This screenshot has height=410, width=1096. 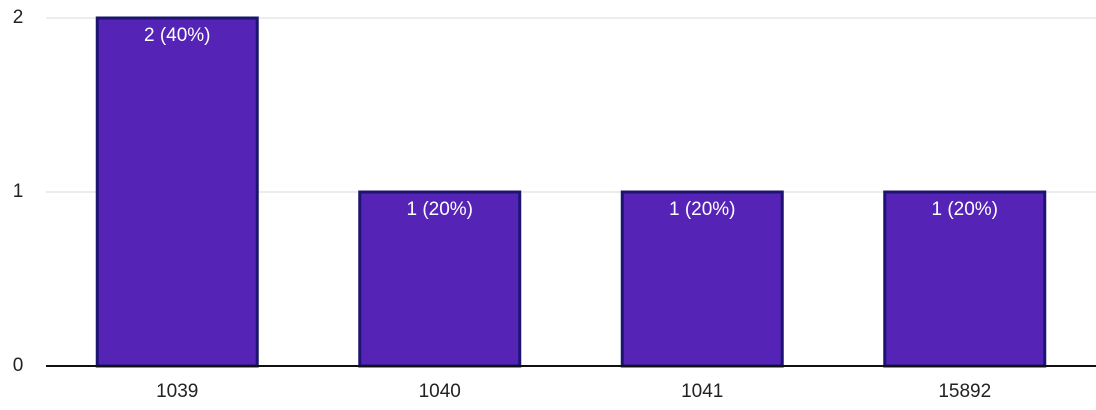 What do you see at coordinates (177, 35) in the screenshot?
I see `data-label: 2 (40%)` at bounding box center [177, 35].